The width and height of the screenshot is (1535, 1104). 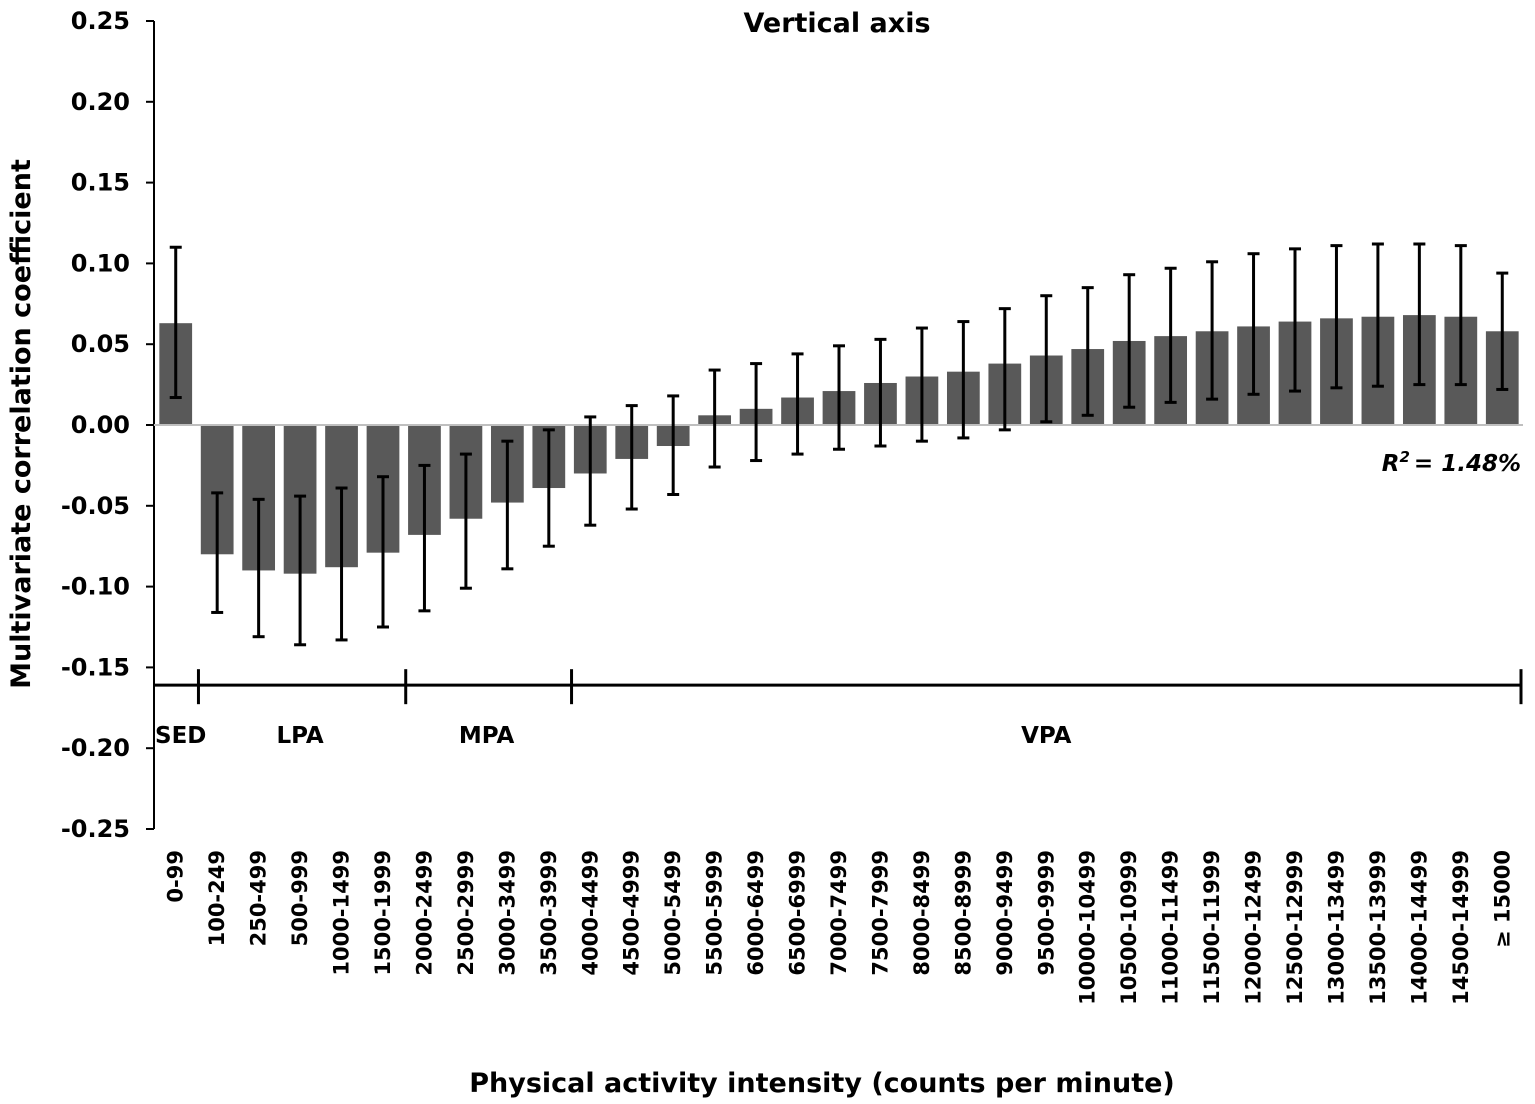 What do you see at coordinates (100, 344) in the screenshot?
I see `y-tick-label: 0.05` at bounding box center [100, 344].